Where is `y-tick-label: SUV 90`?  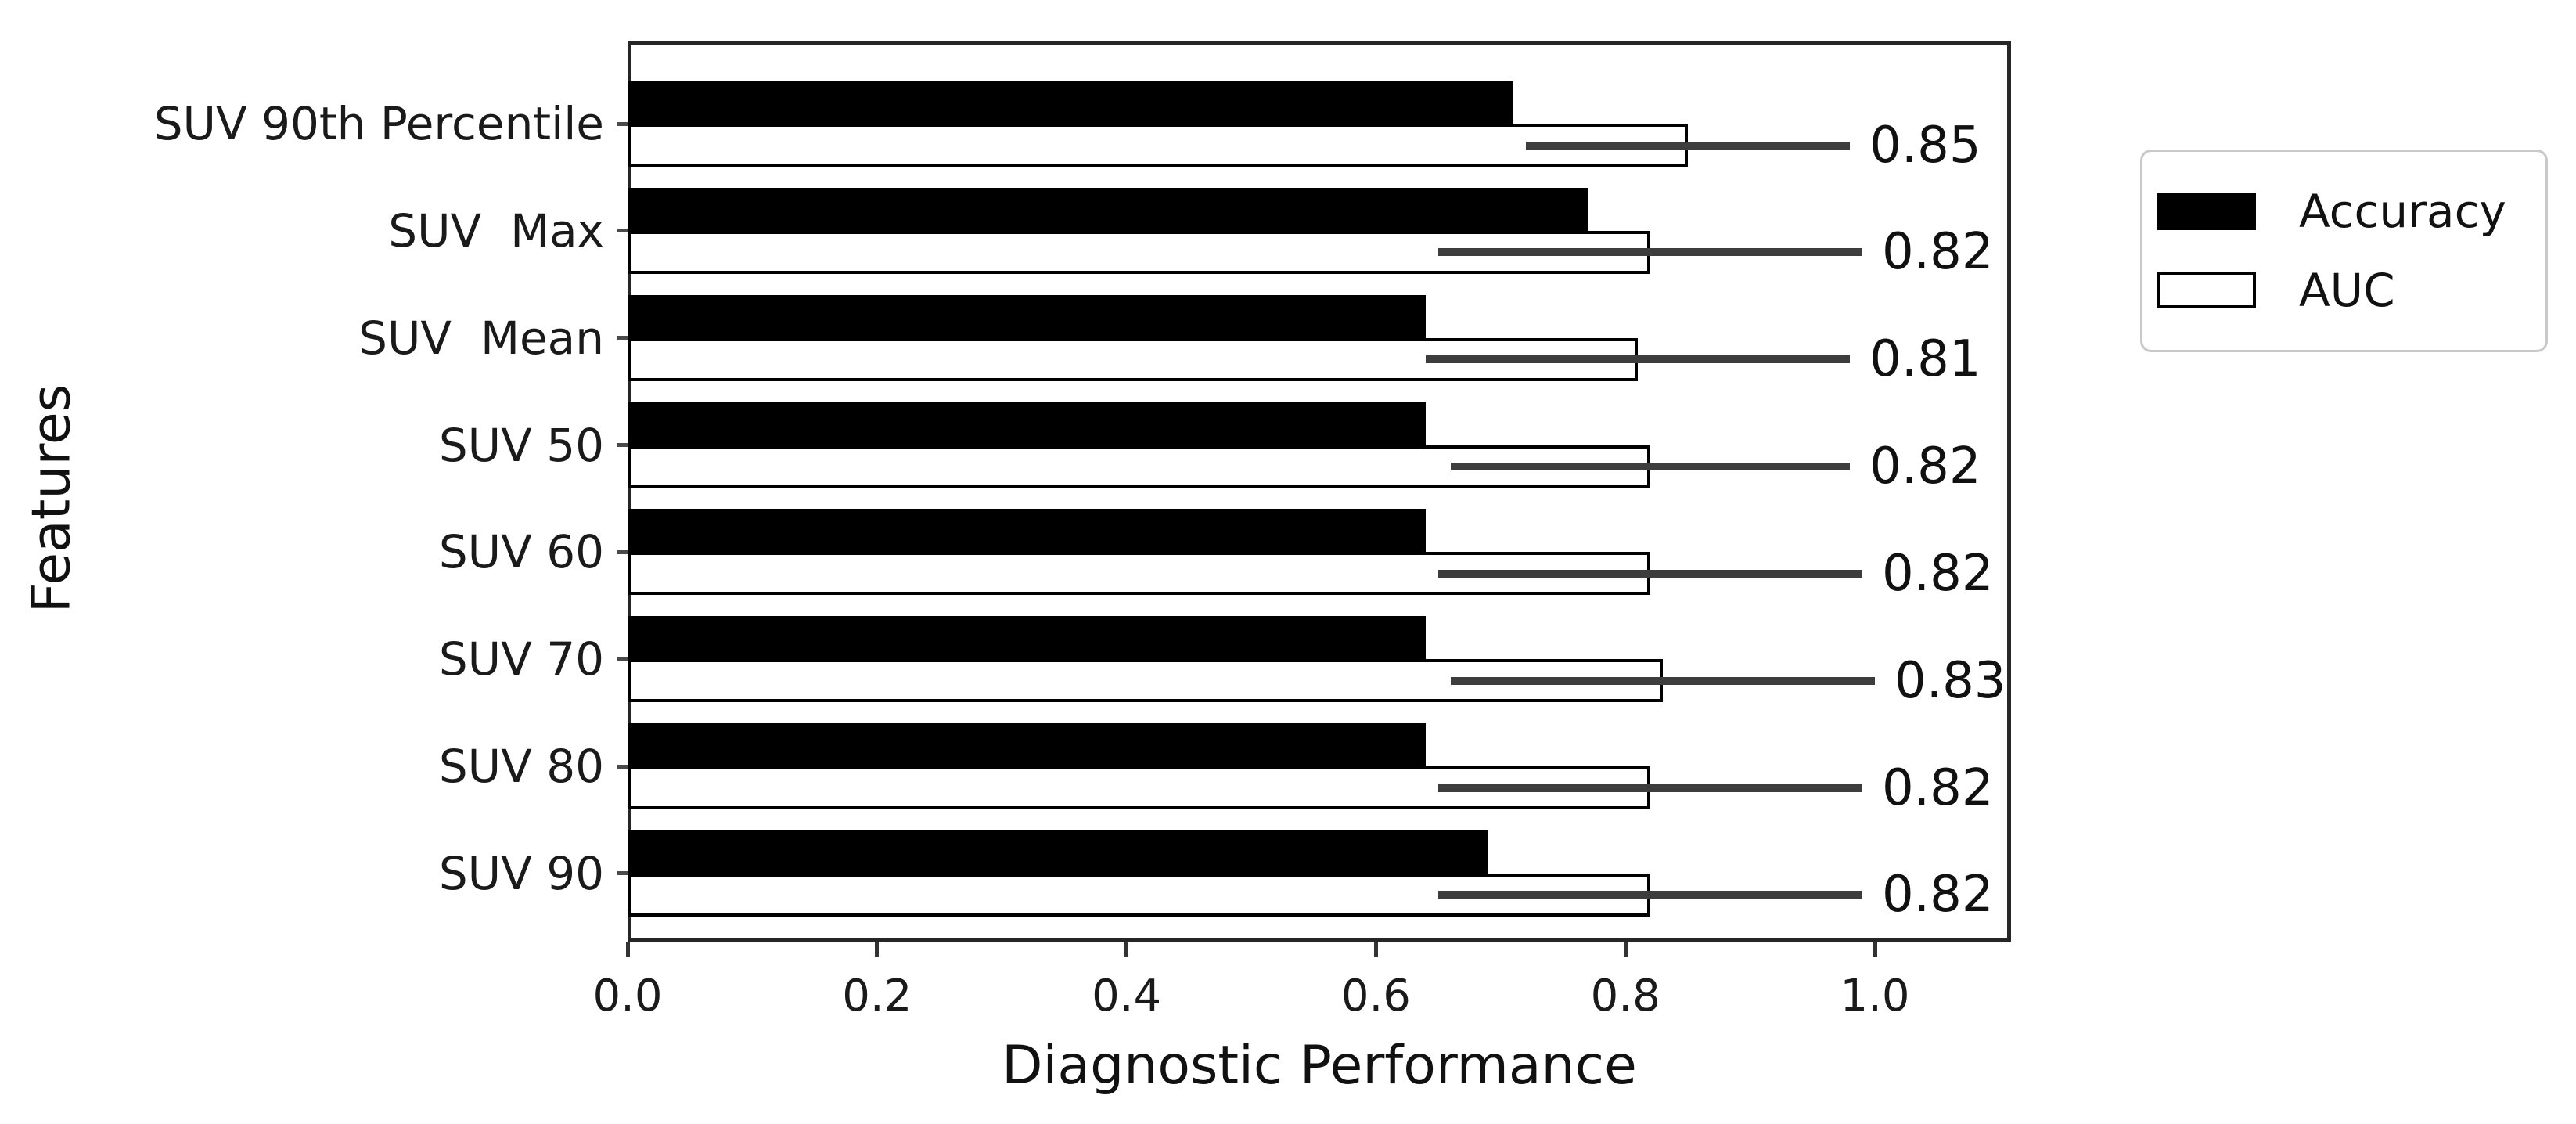 y-tick-label: SUV 90 is located at coordinates (521, 873).